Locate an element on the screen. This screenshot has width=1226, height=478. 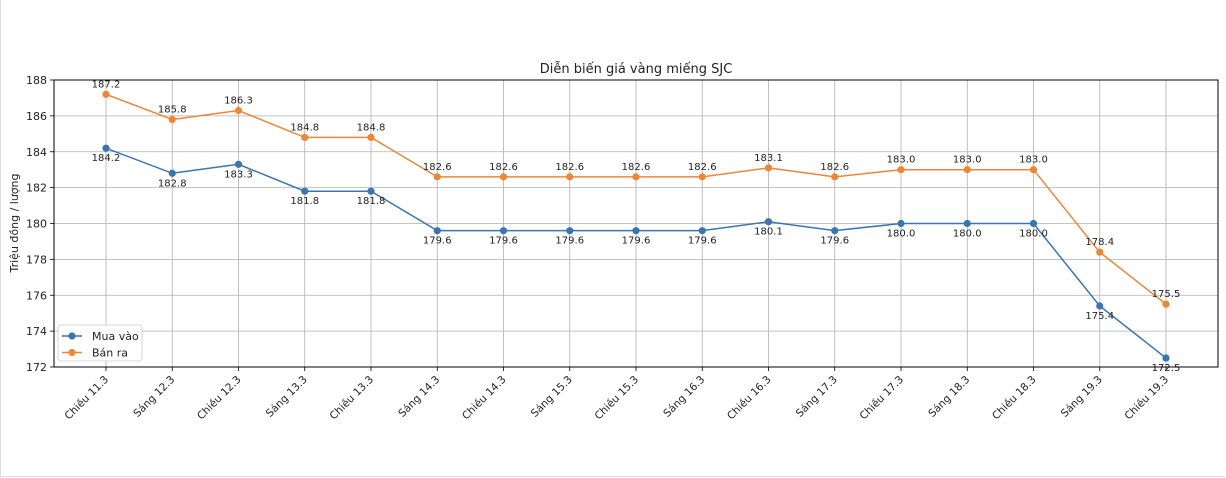
y-tick-label: 182 is located at coordinates (36, 188).